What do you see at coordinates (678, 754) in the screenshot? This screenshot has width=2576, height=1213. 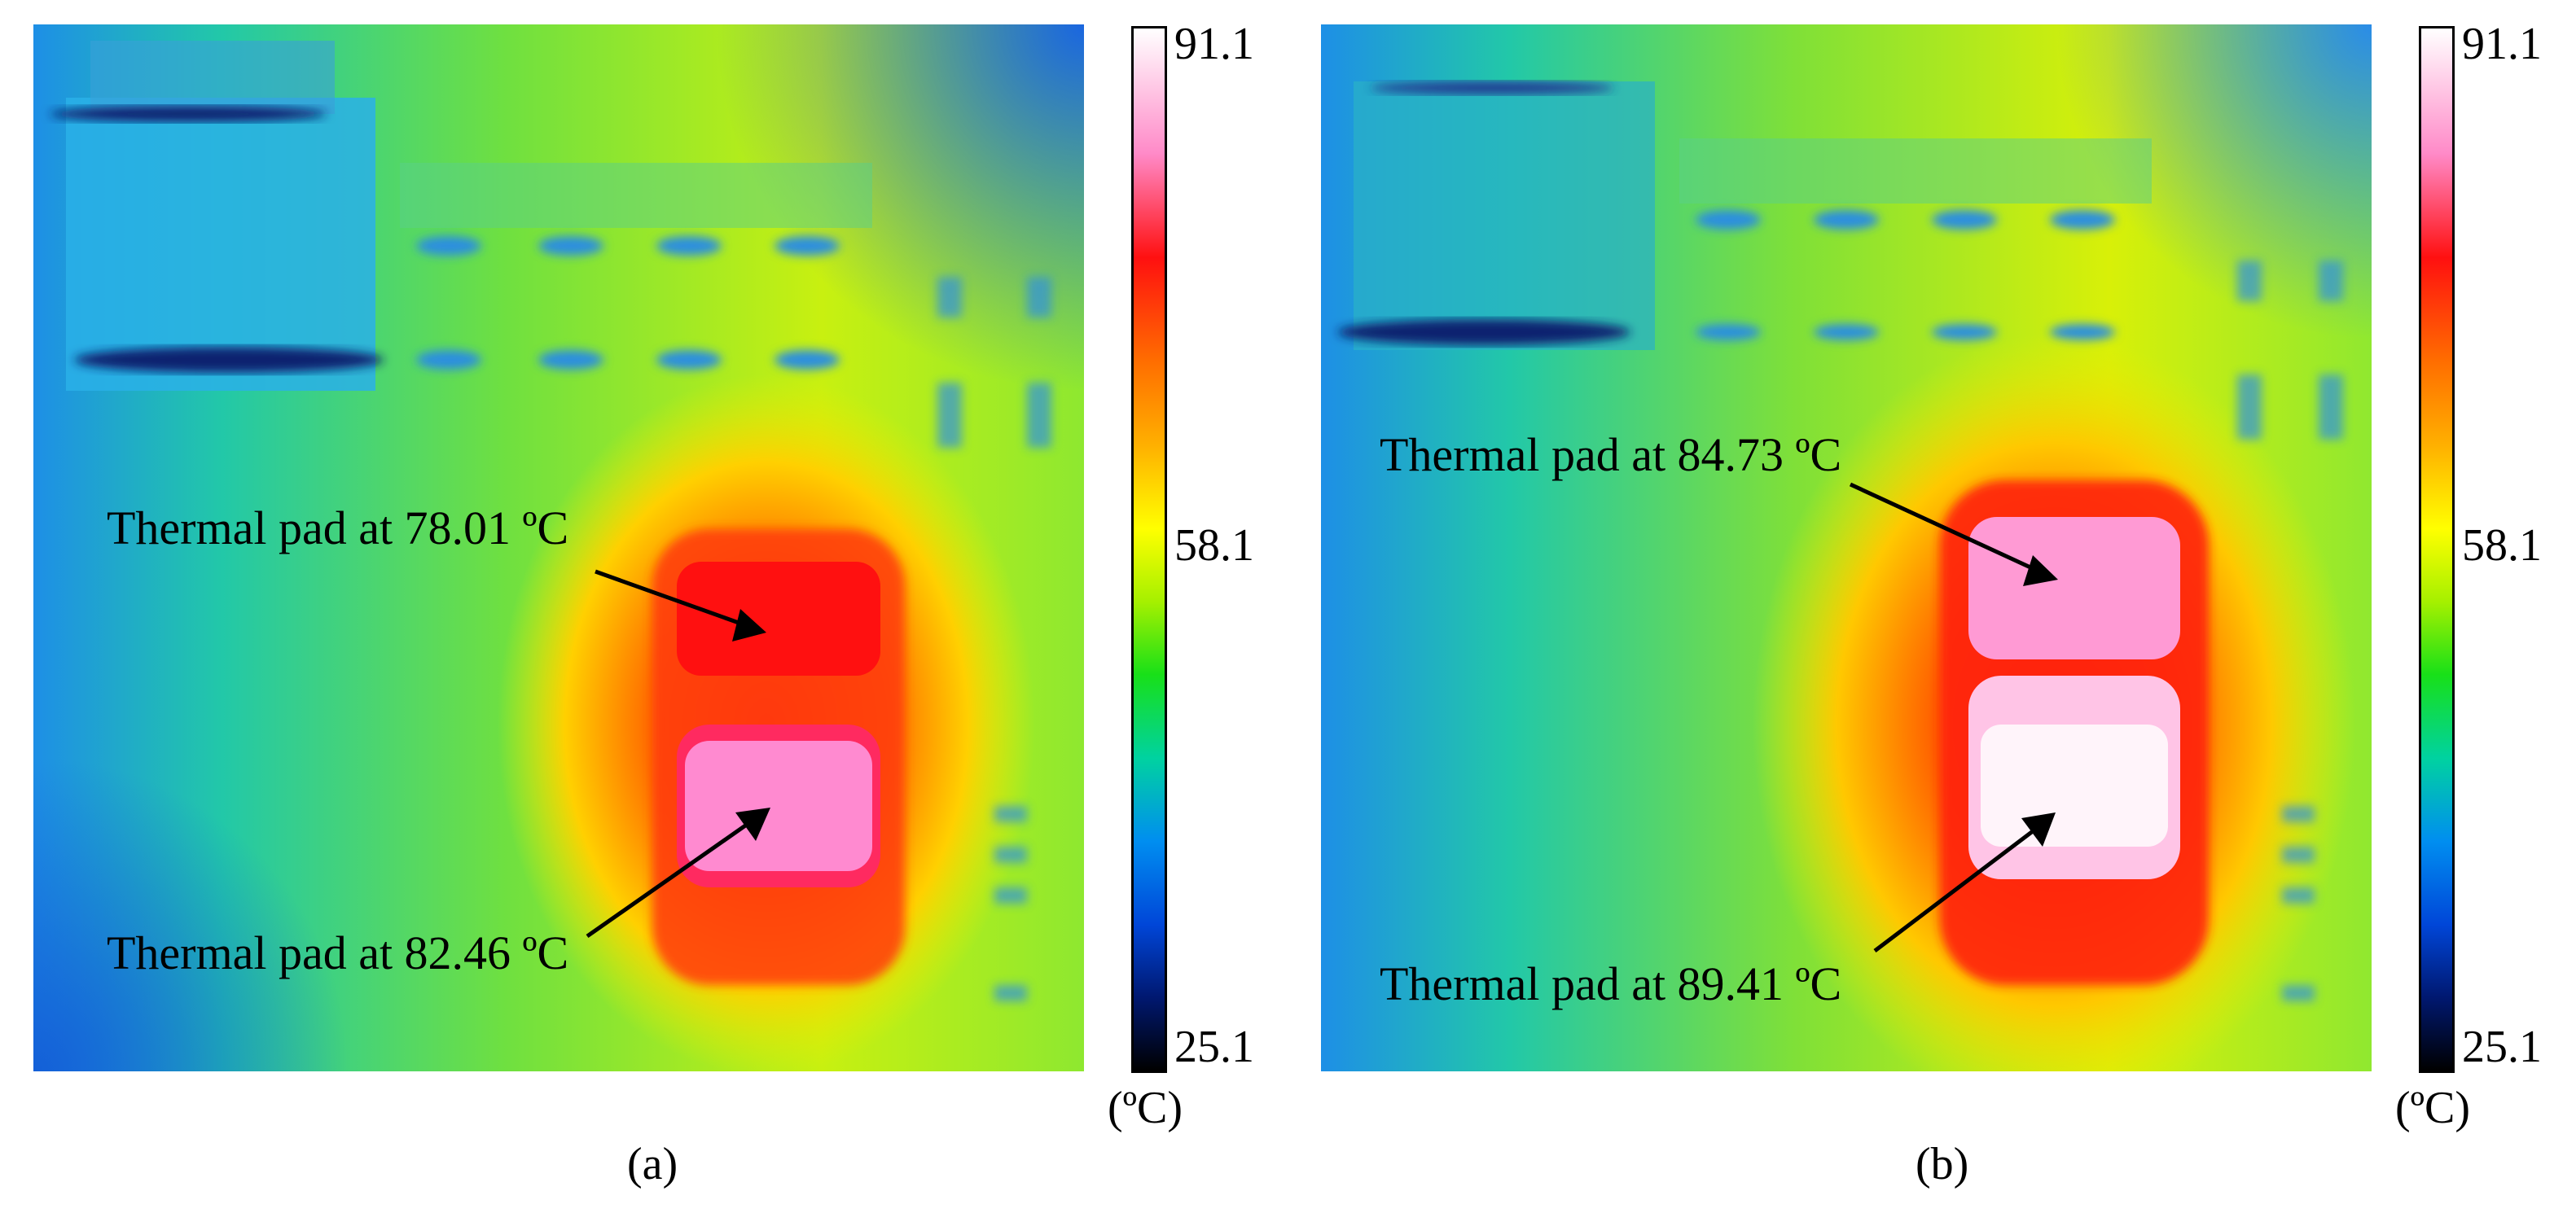 I see `annotation-arrows-a` at bounding box center [678, 754].